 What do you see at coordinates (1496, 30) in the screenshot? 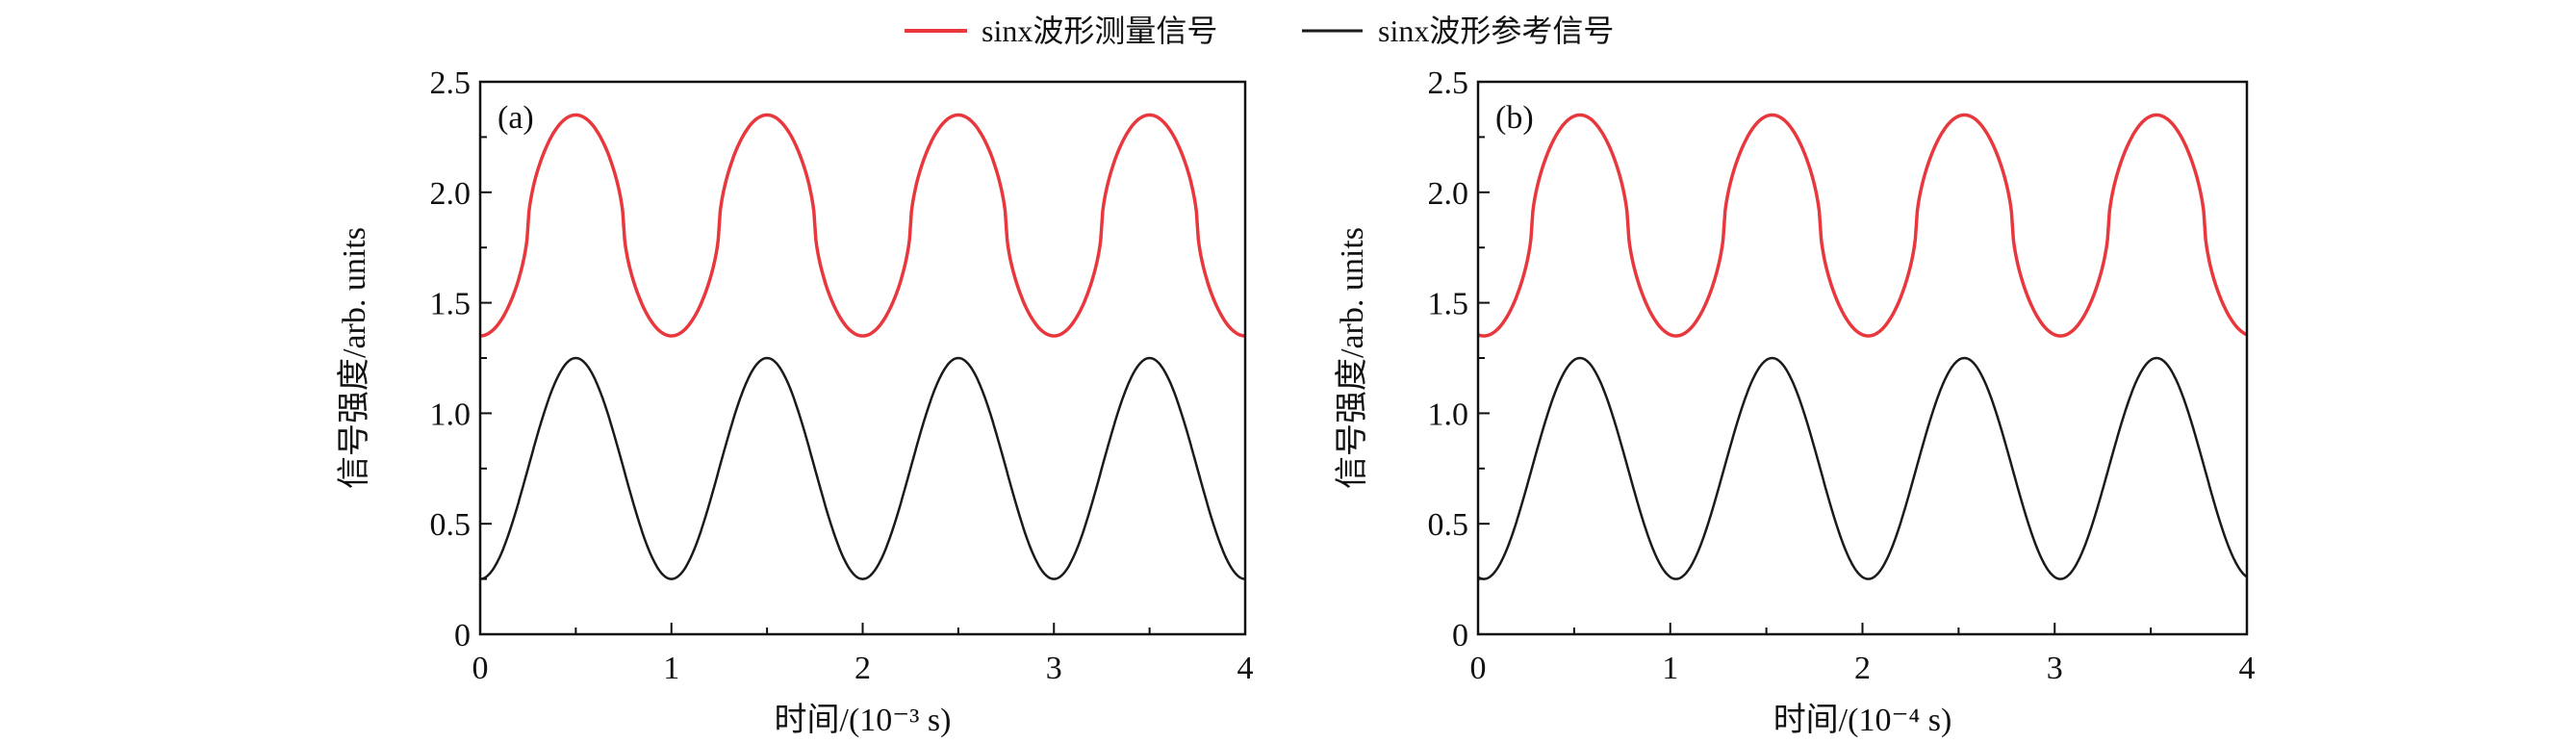
I see `legend-label-reference: sinx波形参考信号` at bounding box center [1496, 30].